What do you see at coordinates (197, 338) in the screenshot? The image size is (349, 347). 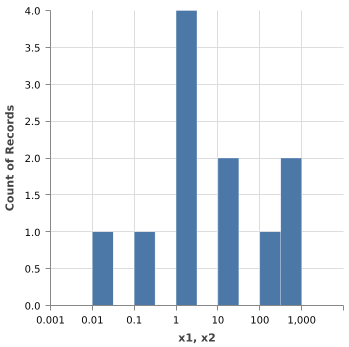 I see `x-axis-title: x1, x2` at bounding box center [197, 338].